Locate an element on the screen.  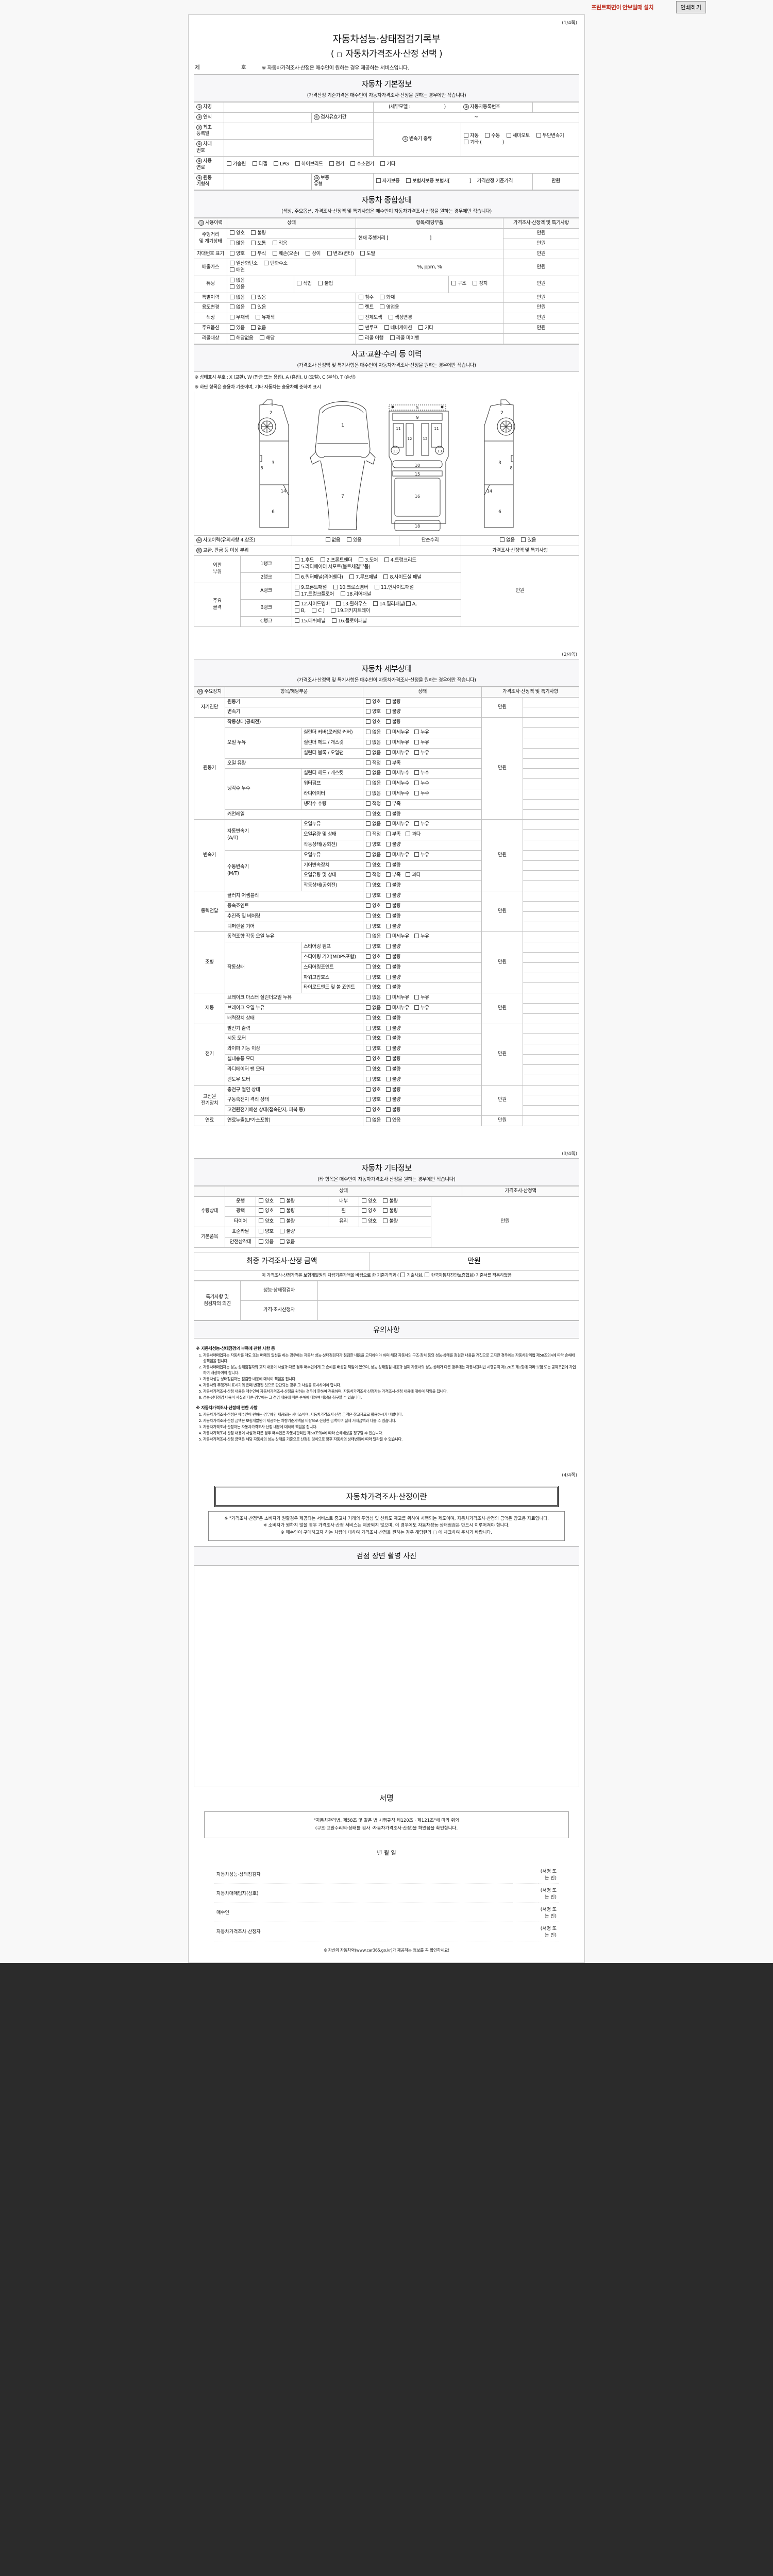
cell-base-price-value: 만원 is located at coordinates (555, 182).